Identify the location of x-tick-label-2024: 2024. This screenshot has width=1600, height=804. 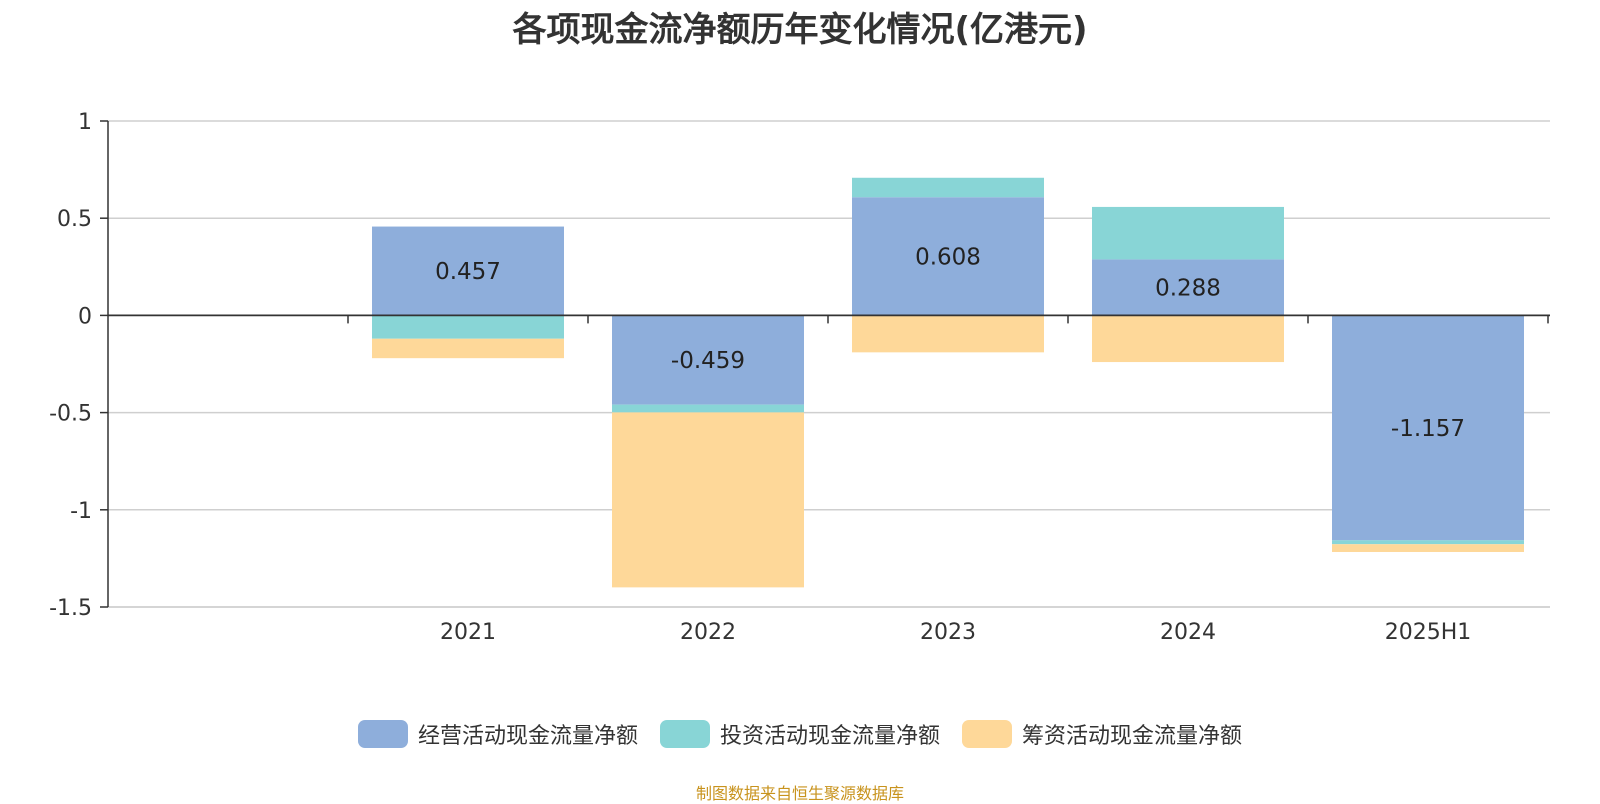
(1188, 632).